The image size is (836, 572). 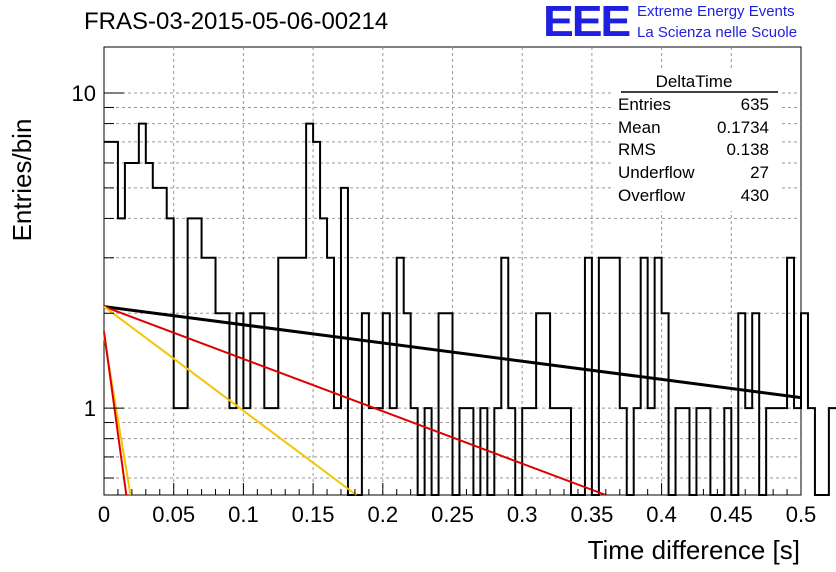 I want to click on eee-logo: EEE, so click(x=587, y=23).